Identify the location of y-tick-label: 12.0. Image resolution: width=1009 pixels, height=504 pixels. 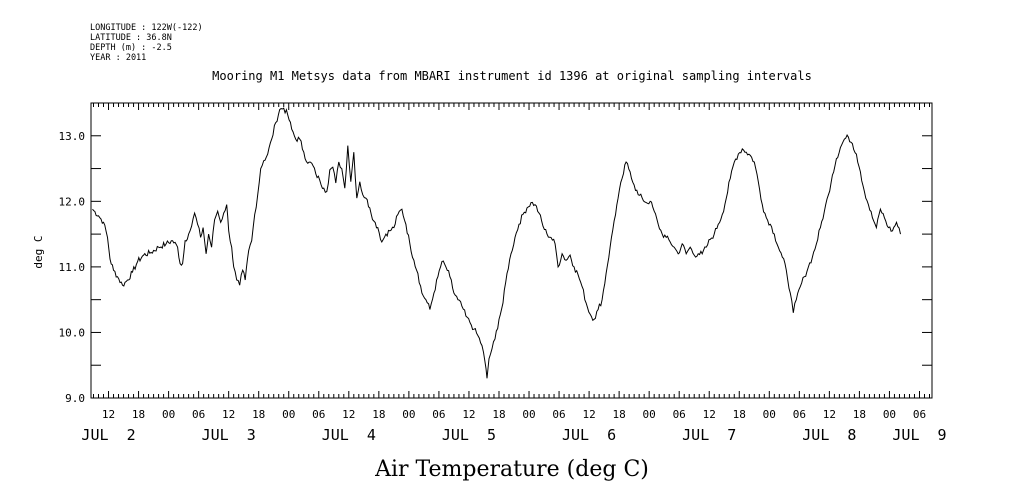
(72, 201).